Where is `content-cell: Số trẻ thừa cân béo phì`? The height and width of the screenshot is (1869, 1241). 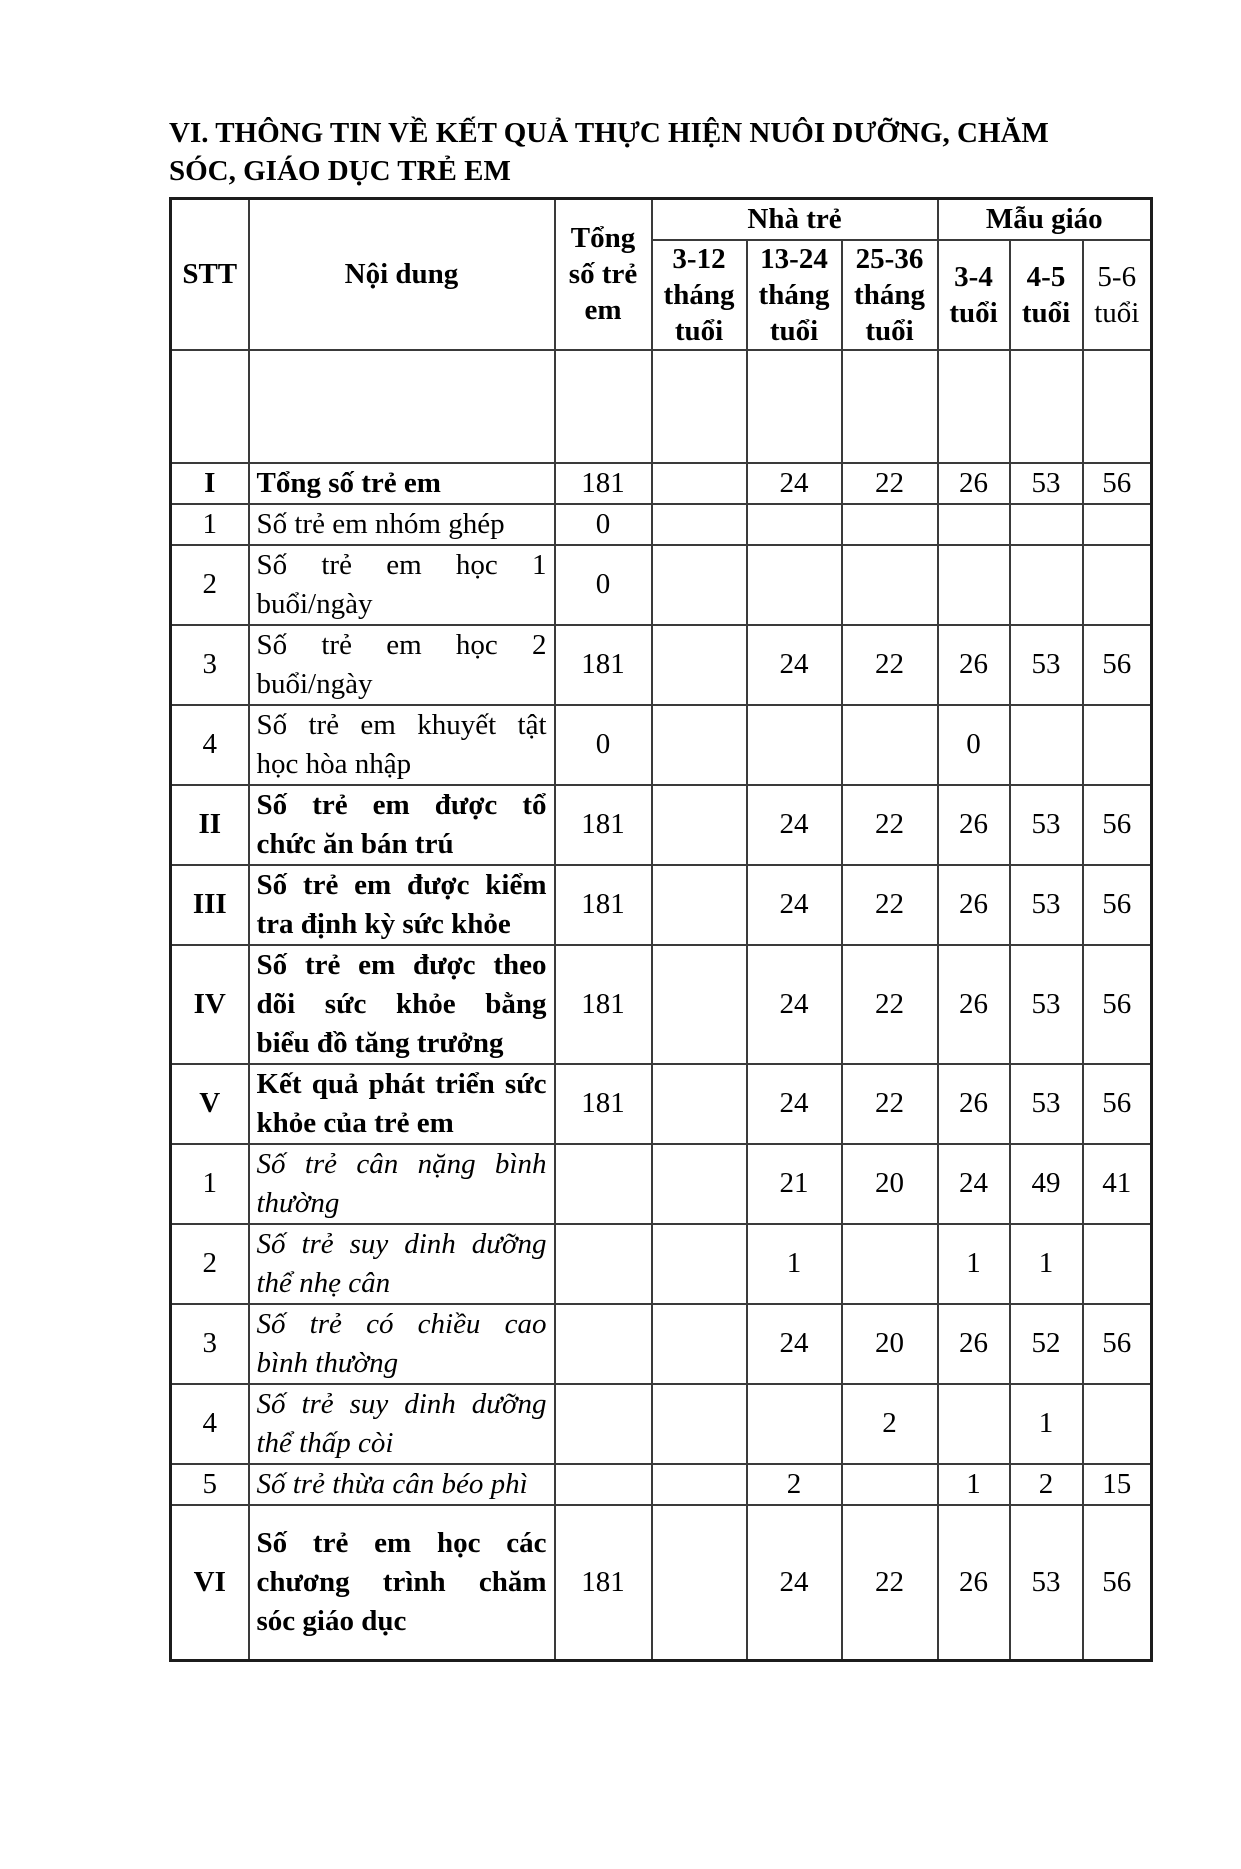 content-cell: Số trẻ thừa cân béo phì is located at coordinates (401, 1484).